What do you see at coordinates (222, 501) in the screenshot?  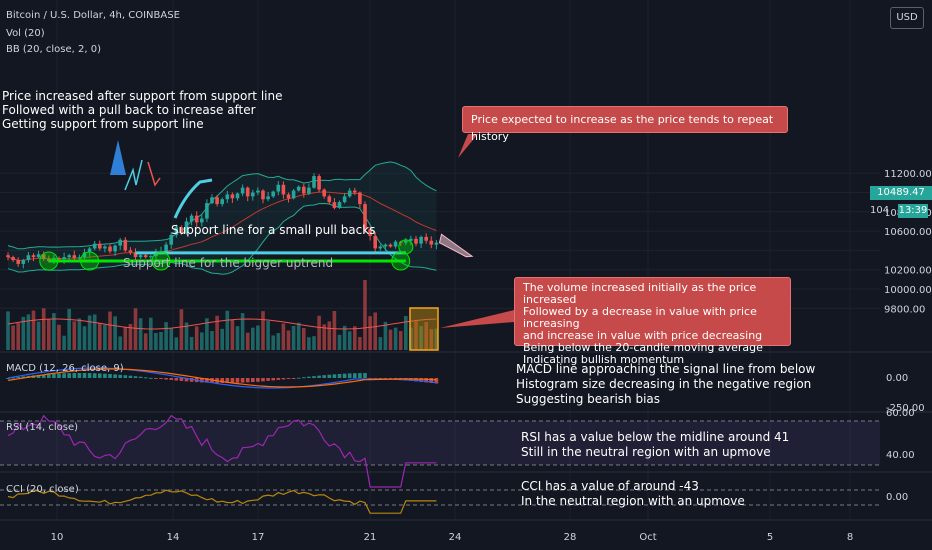 I see `cci-line` at bounding box center [222, 501].